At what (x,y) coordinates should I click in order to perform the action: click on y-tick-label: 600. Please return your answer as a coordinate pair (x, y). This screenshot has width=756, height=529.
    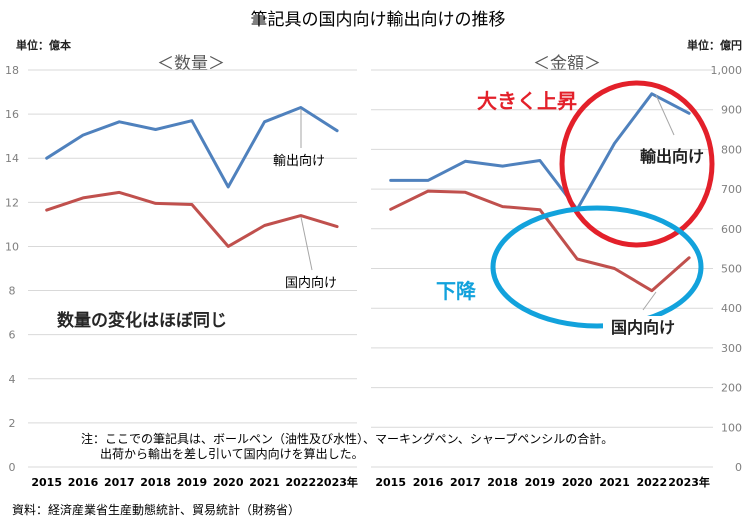
    Looking at the image, I should click on (731, 229).